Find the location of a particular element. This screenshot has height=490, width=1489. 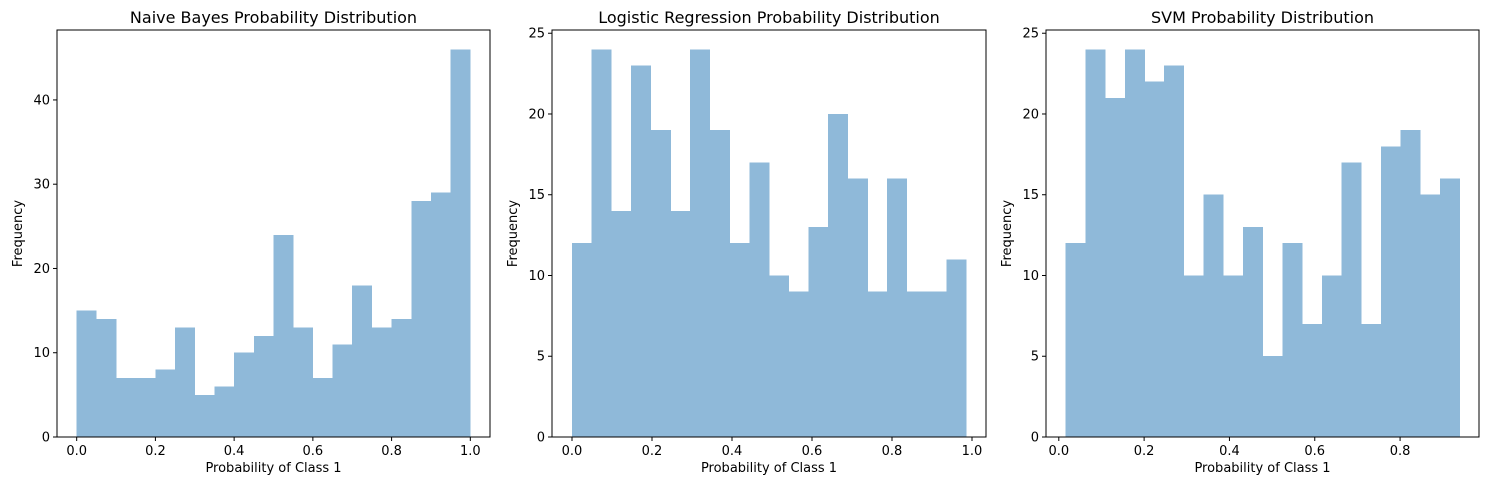

y-tick-label: 40 is located at coordinates (41, 100).